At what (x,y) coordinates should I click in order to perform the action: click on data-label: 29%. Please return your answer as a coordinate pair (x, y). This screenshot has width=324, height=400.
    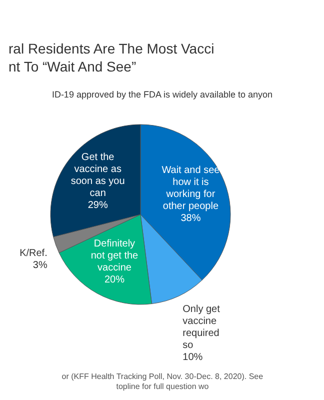
    Looking at the image, I should click on (98, 205).